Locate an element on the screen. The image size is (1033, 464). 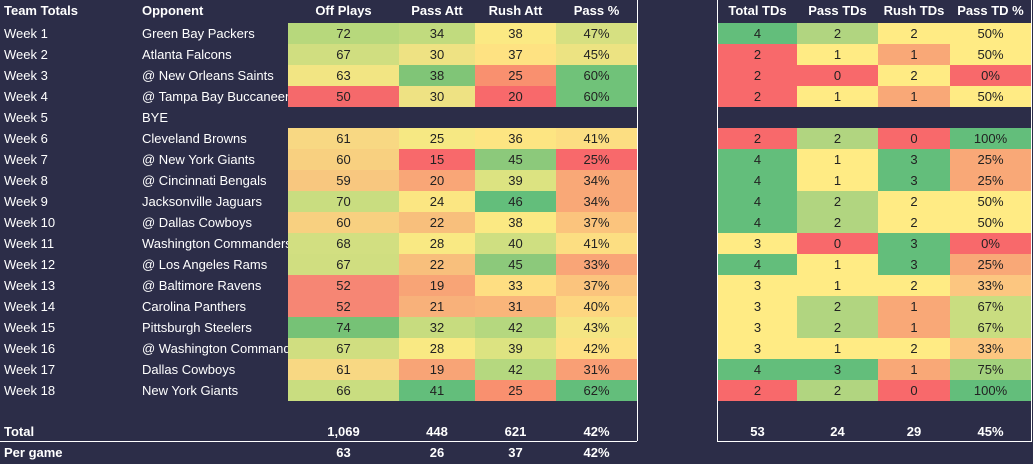
total-pass-td-pct: 45% is located at coordinates (990, 431).